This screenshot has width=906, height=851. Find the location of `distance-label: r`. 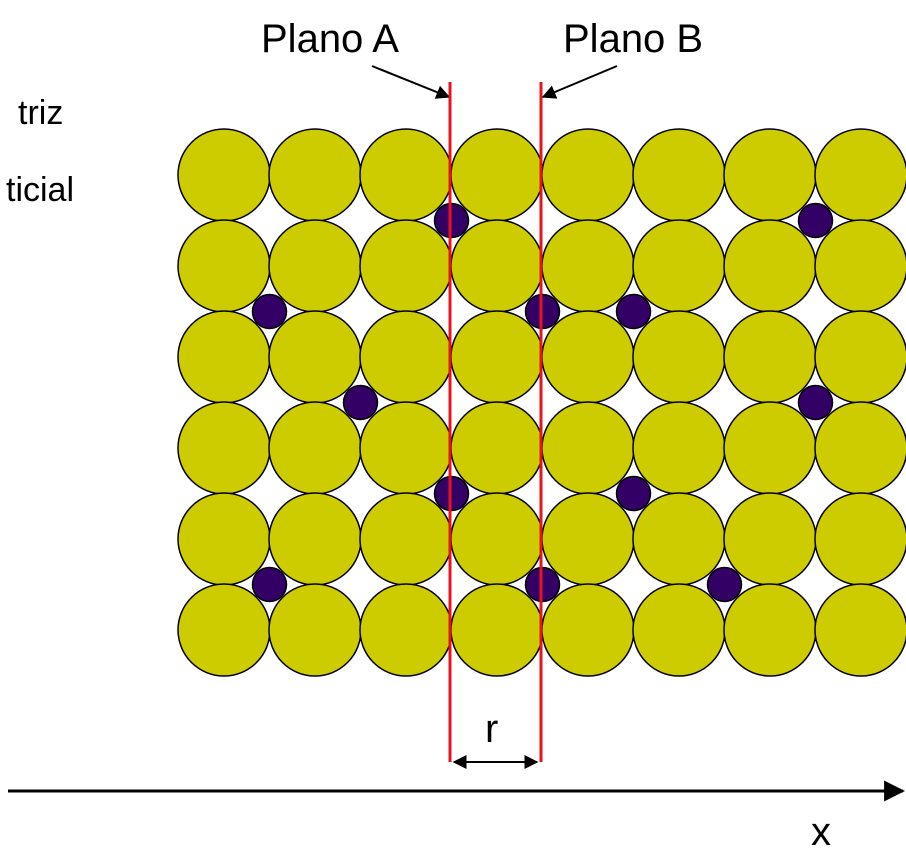

distance-label: r is located at coordinates (491, 729).